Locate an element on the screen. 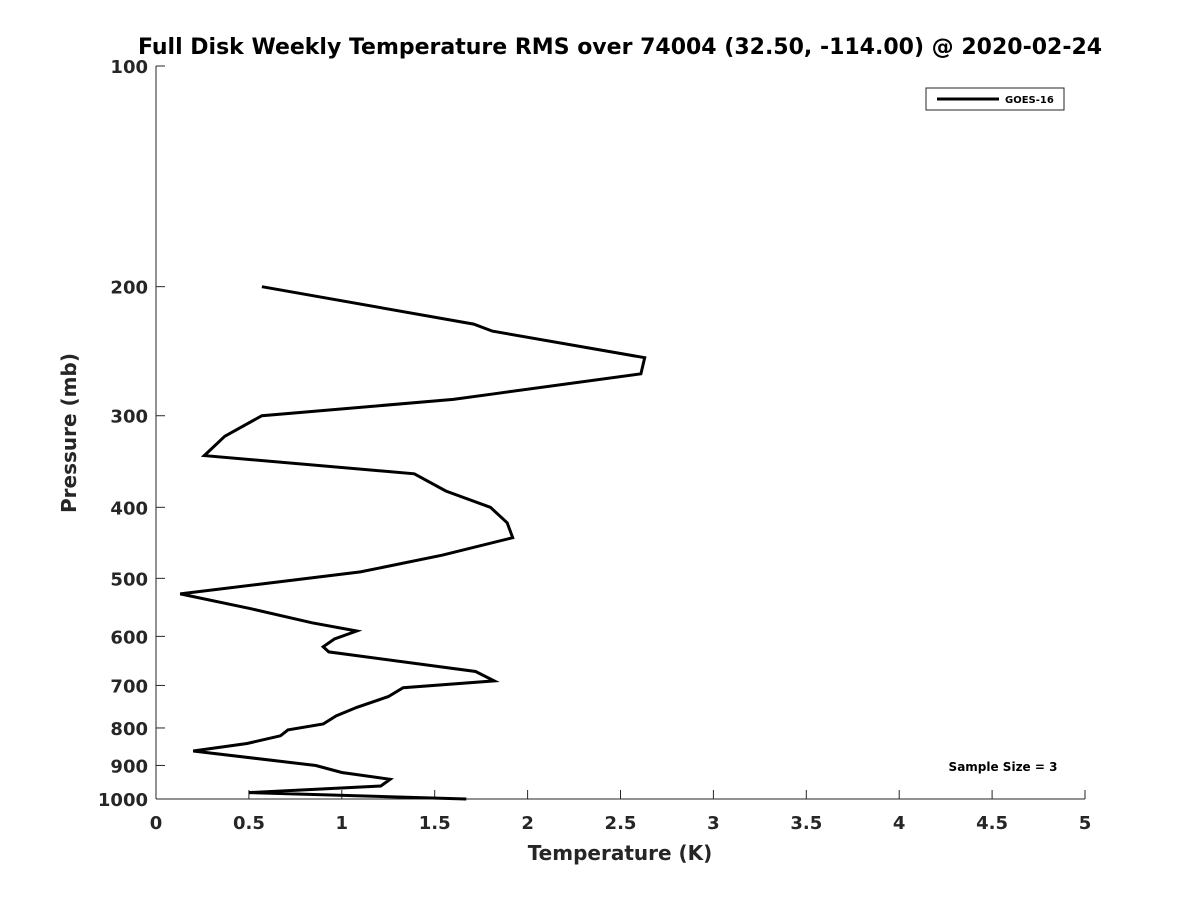 The width and height of the screenshot is (1200, 900). x-tick-label: 2.5 is located at coordinates (621, 823).